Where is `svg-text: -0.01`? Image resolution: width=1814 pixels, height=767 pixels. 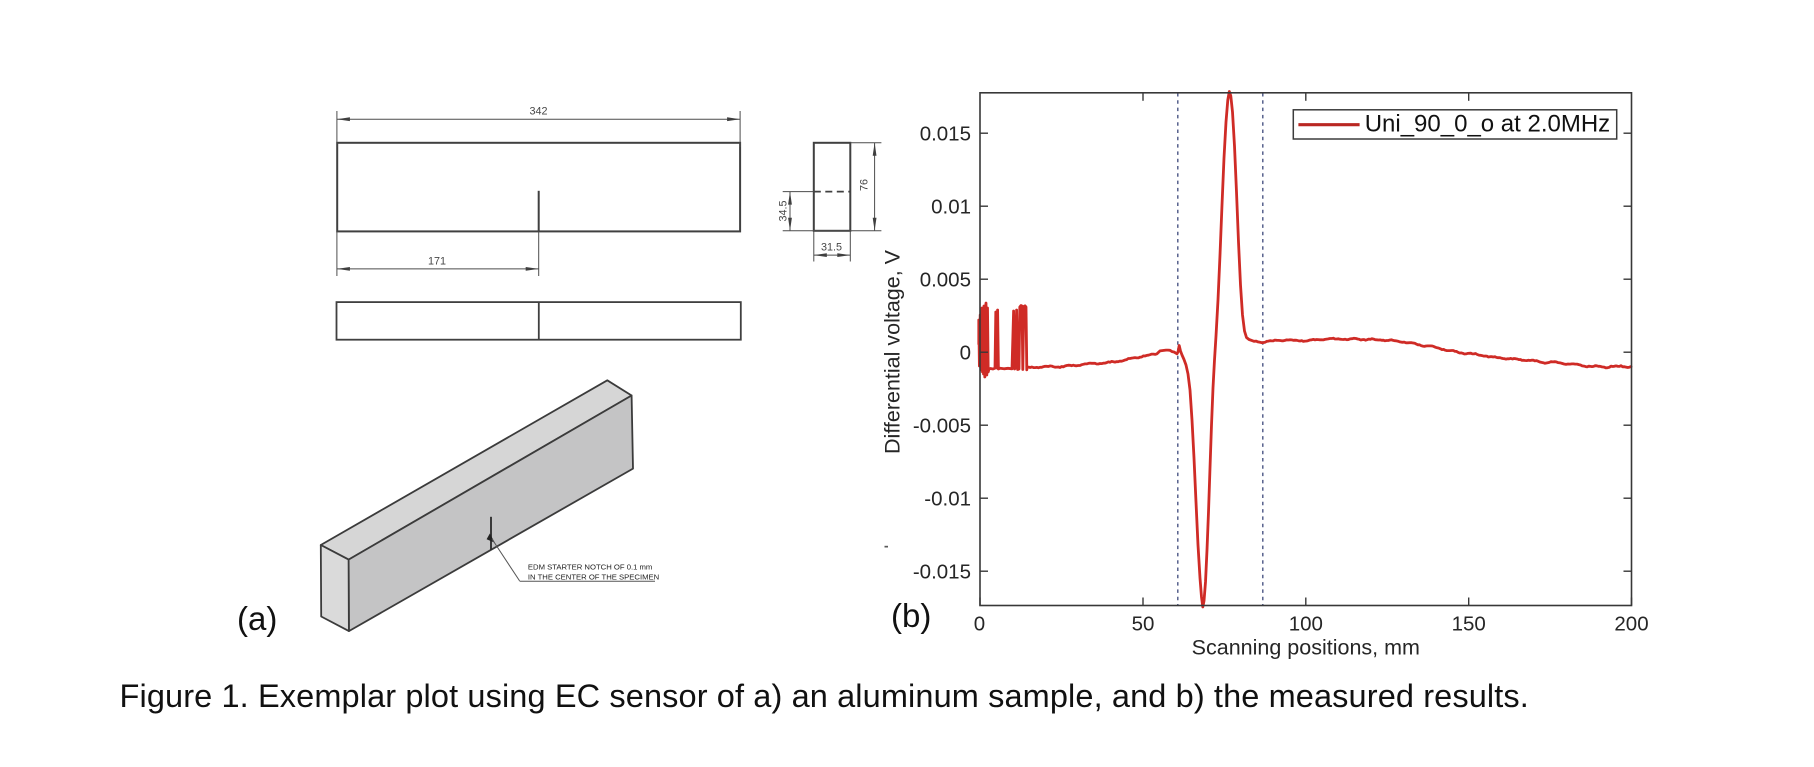 svg-text: -0.01 is located at coordinates (947, 498).